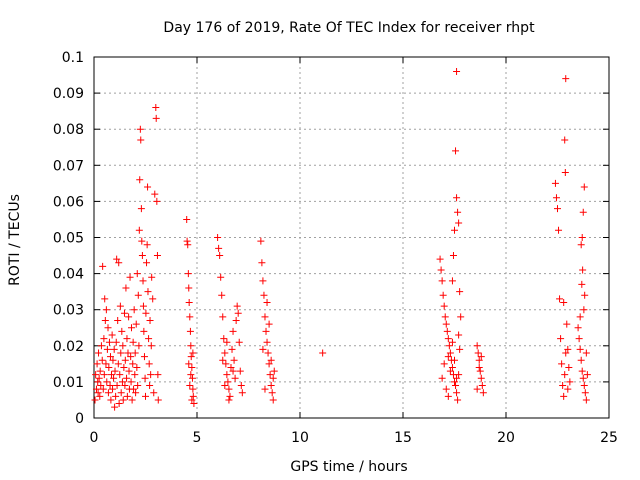  What do you see at coordinates (79, 419) in the screenshot?
I see `y-tick-label: 0` at bounding box center [79, 419].